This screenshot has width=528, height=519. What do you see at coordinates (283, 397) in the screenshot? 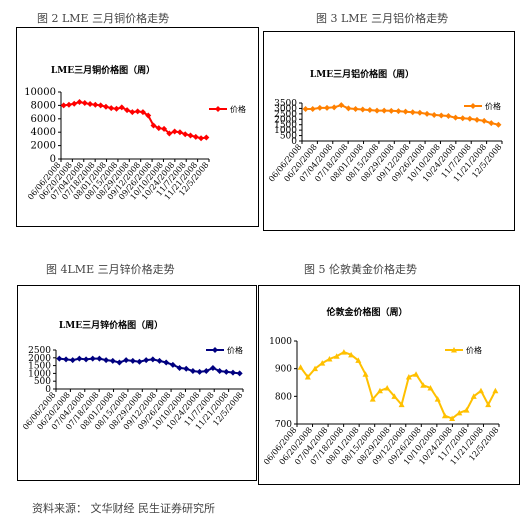
I see `y-tick-label: 800` at bounding box center [283, 397].